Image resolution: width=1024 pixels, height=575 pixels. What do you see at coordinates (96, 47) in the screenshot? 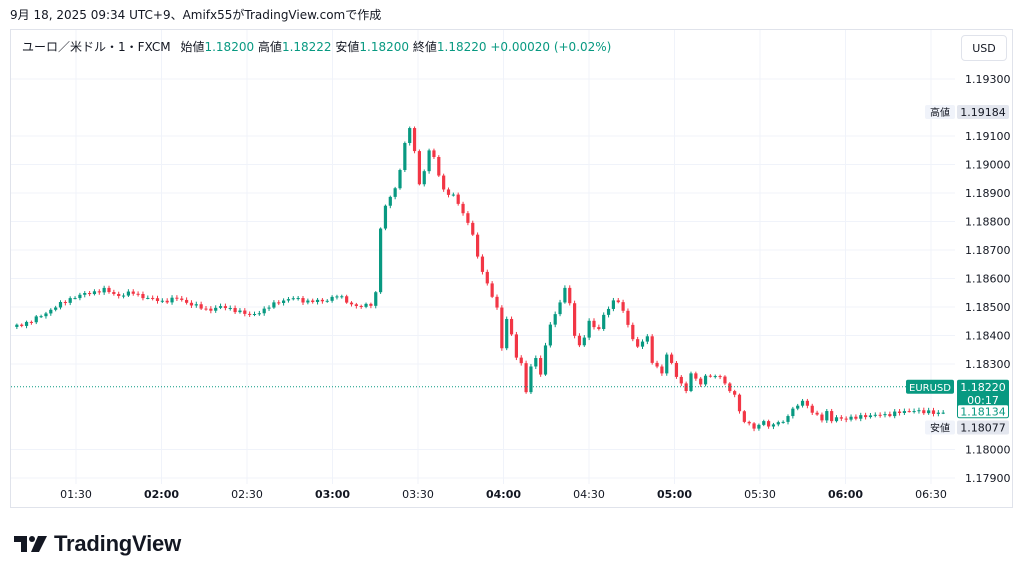
I see `symbol-label: ユーロ／米ドル・1・FXCM` at bounding box center [96, 47].